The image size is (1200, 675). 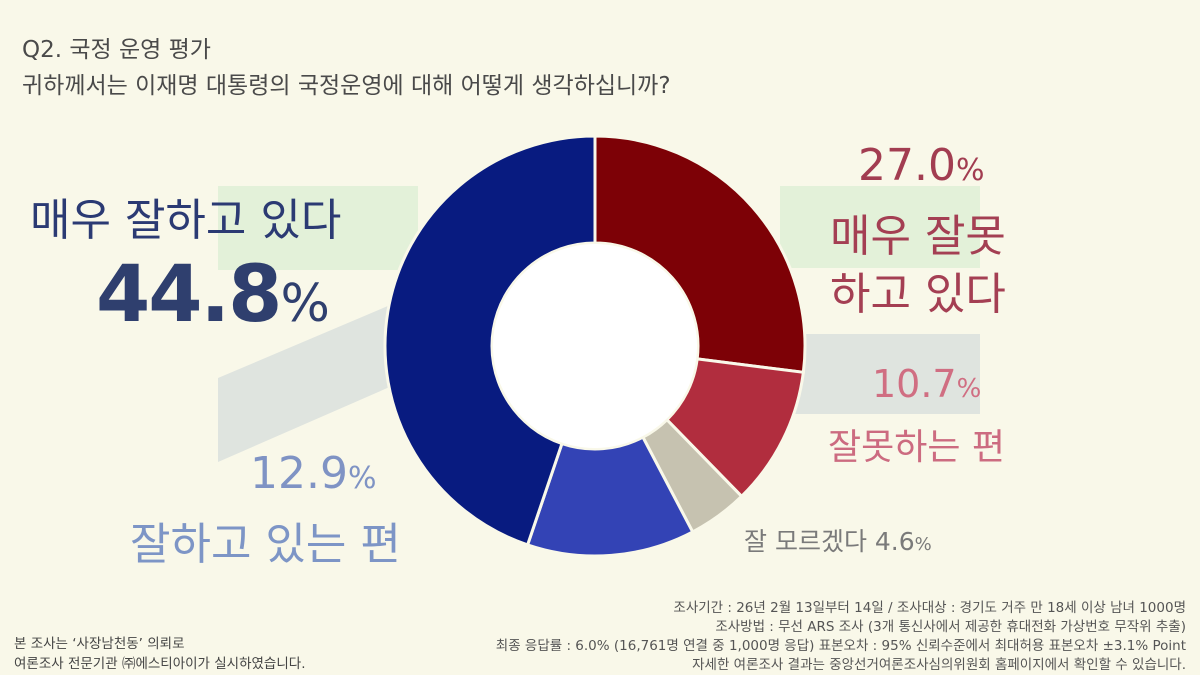 What do you see at coordinates (265, 544) in the screenshot?
I see `label-good: 잘하고 있는 편` at bounding box center [265, 544].